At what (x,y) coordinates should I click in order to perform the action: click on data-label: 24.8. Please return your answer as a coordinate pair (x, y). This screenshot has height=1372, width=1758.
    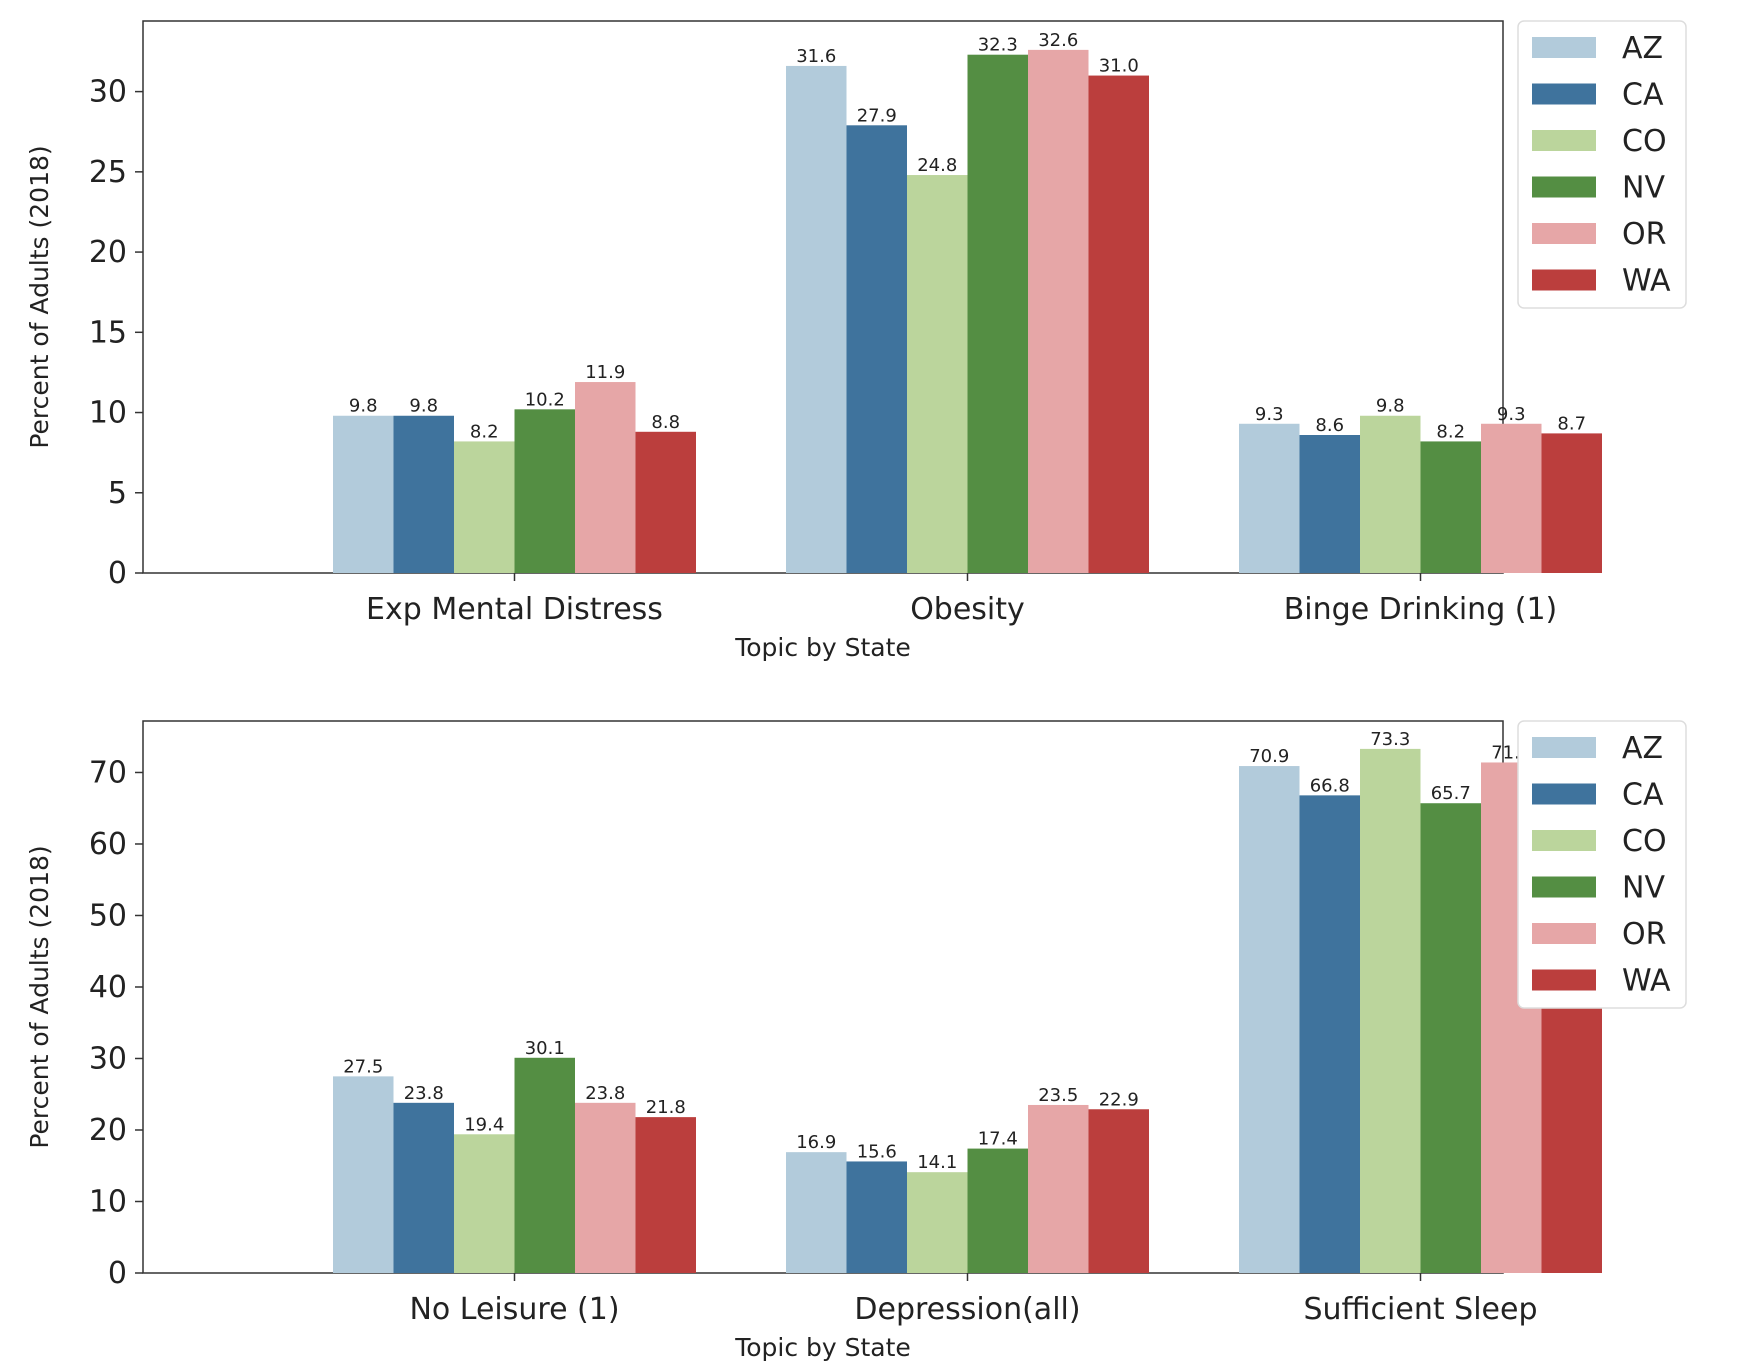
    Looking at the image, I should click on (937, 165).